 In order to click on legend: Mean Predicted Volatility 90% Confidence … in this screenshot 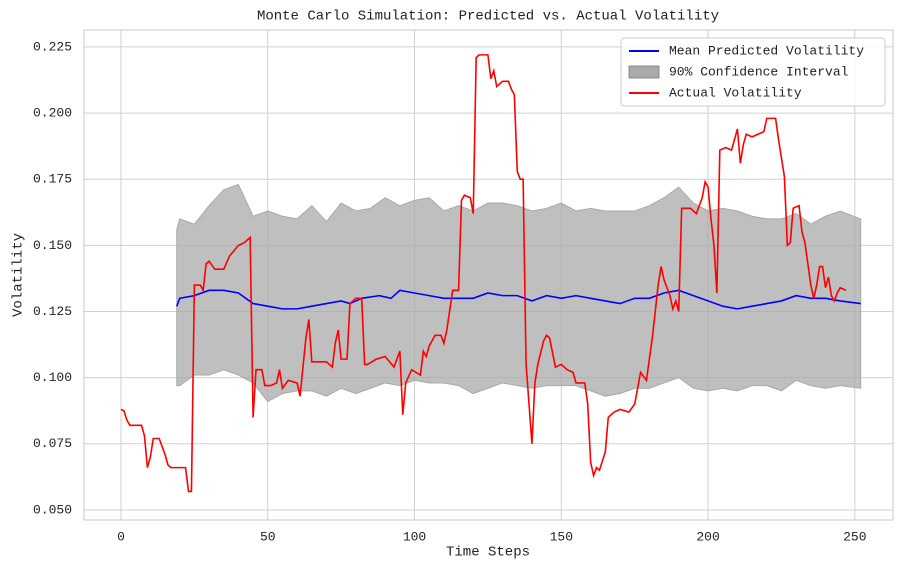, I will do `click(753, 72)`.